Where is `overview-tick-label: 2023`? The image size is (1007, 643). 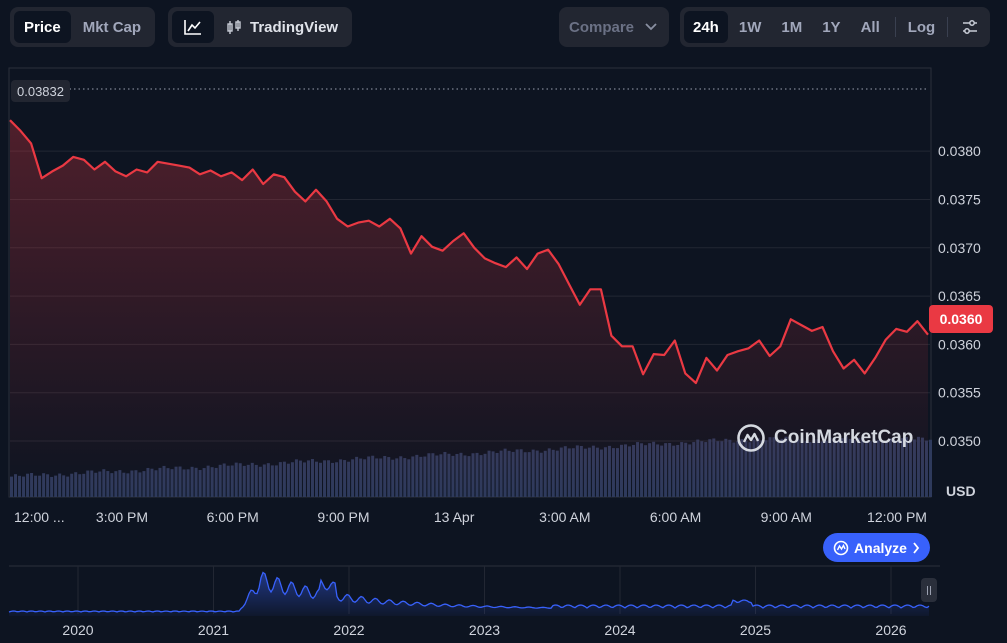
overview-tick-label: 2023 is located at coordinates (484, 630).